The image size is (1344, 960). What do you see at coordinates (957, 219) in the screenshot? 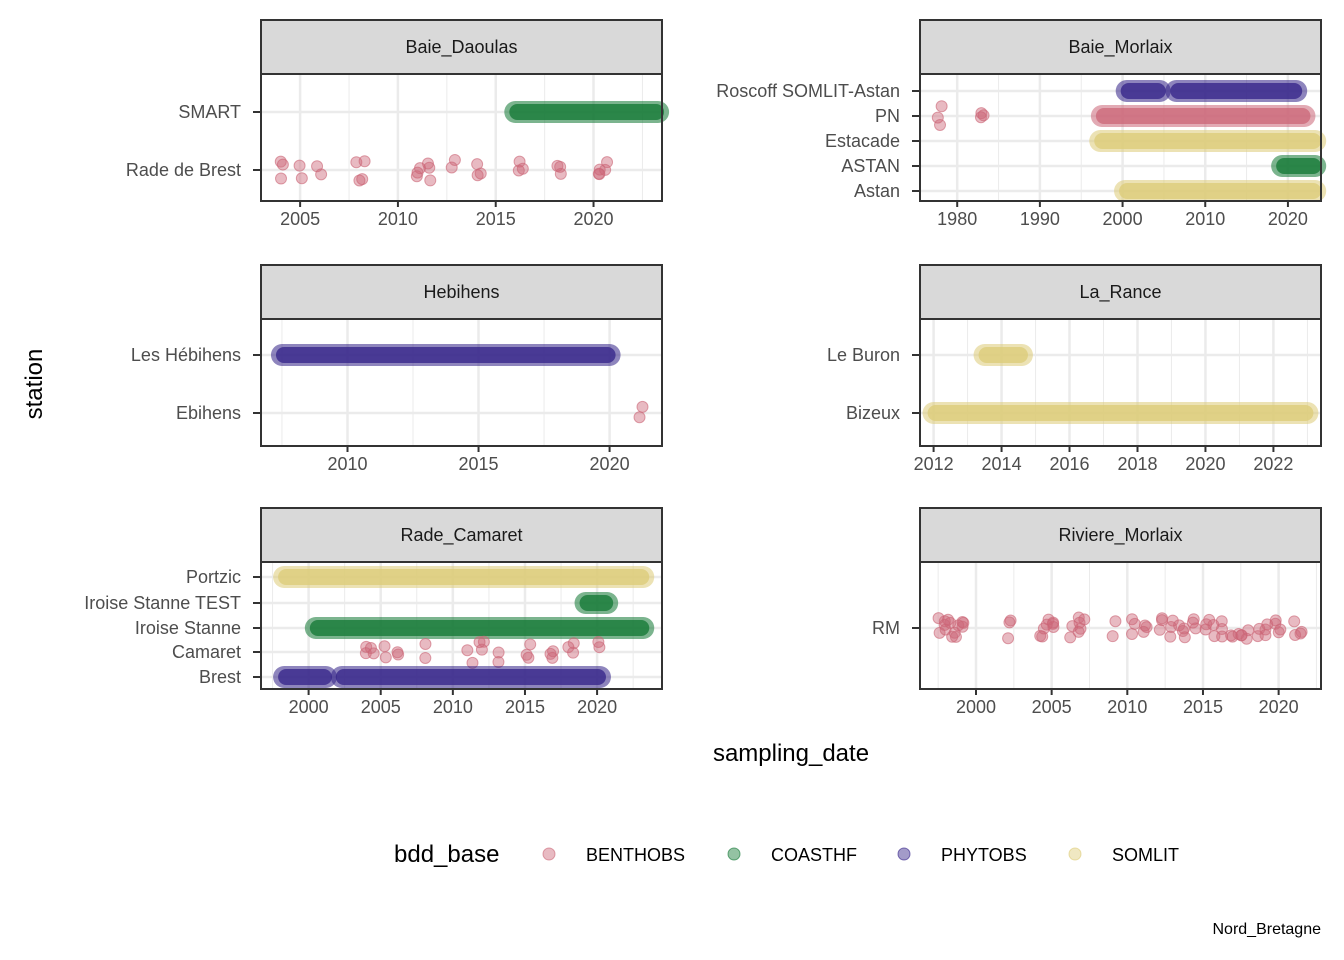
I see `x-tick-label: 1980` at bounding box center [957, 219].